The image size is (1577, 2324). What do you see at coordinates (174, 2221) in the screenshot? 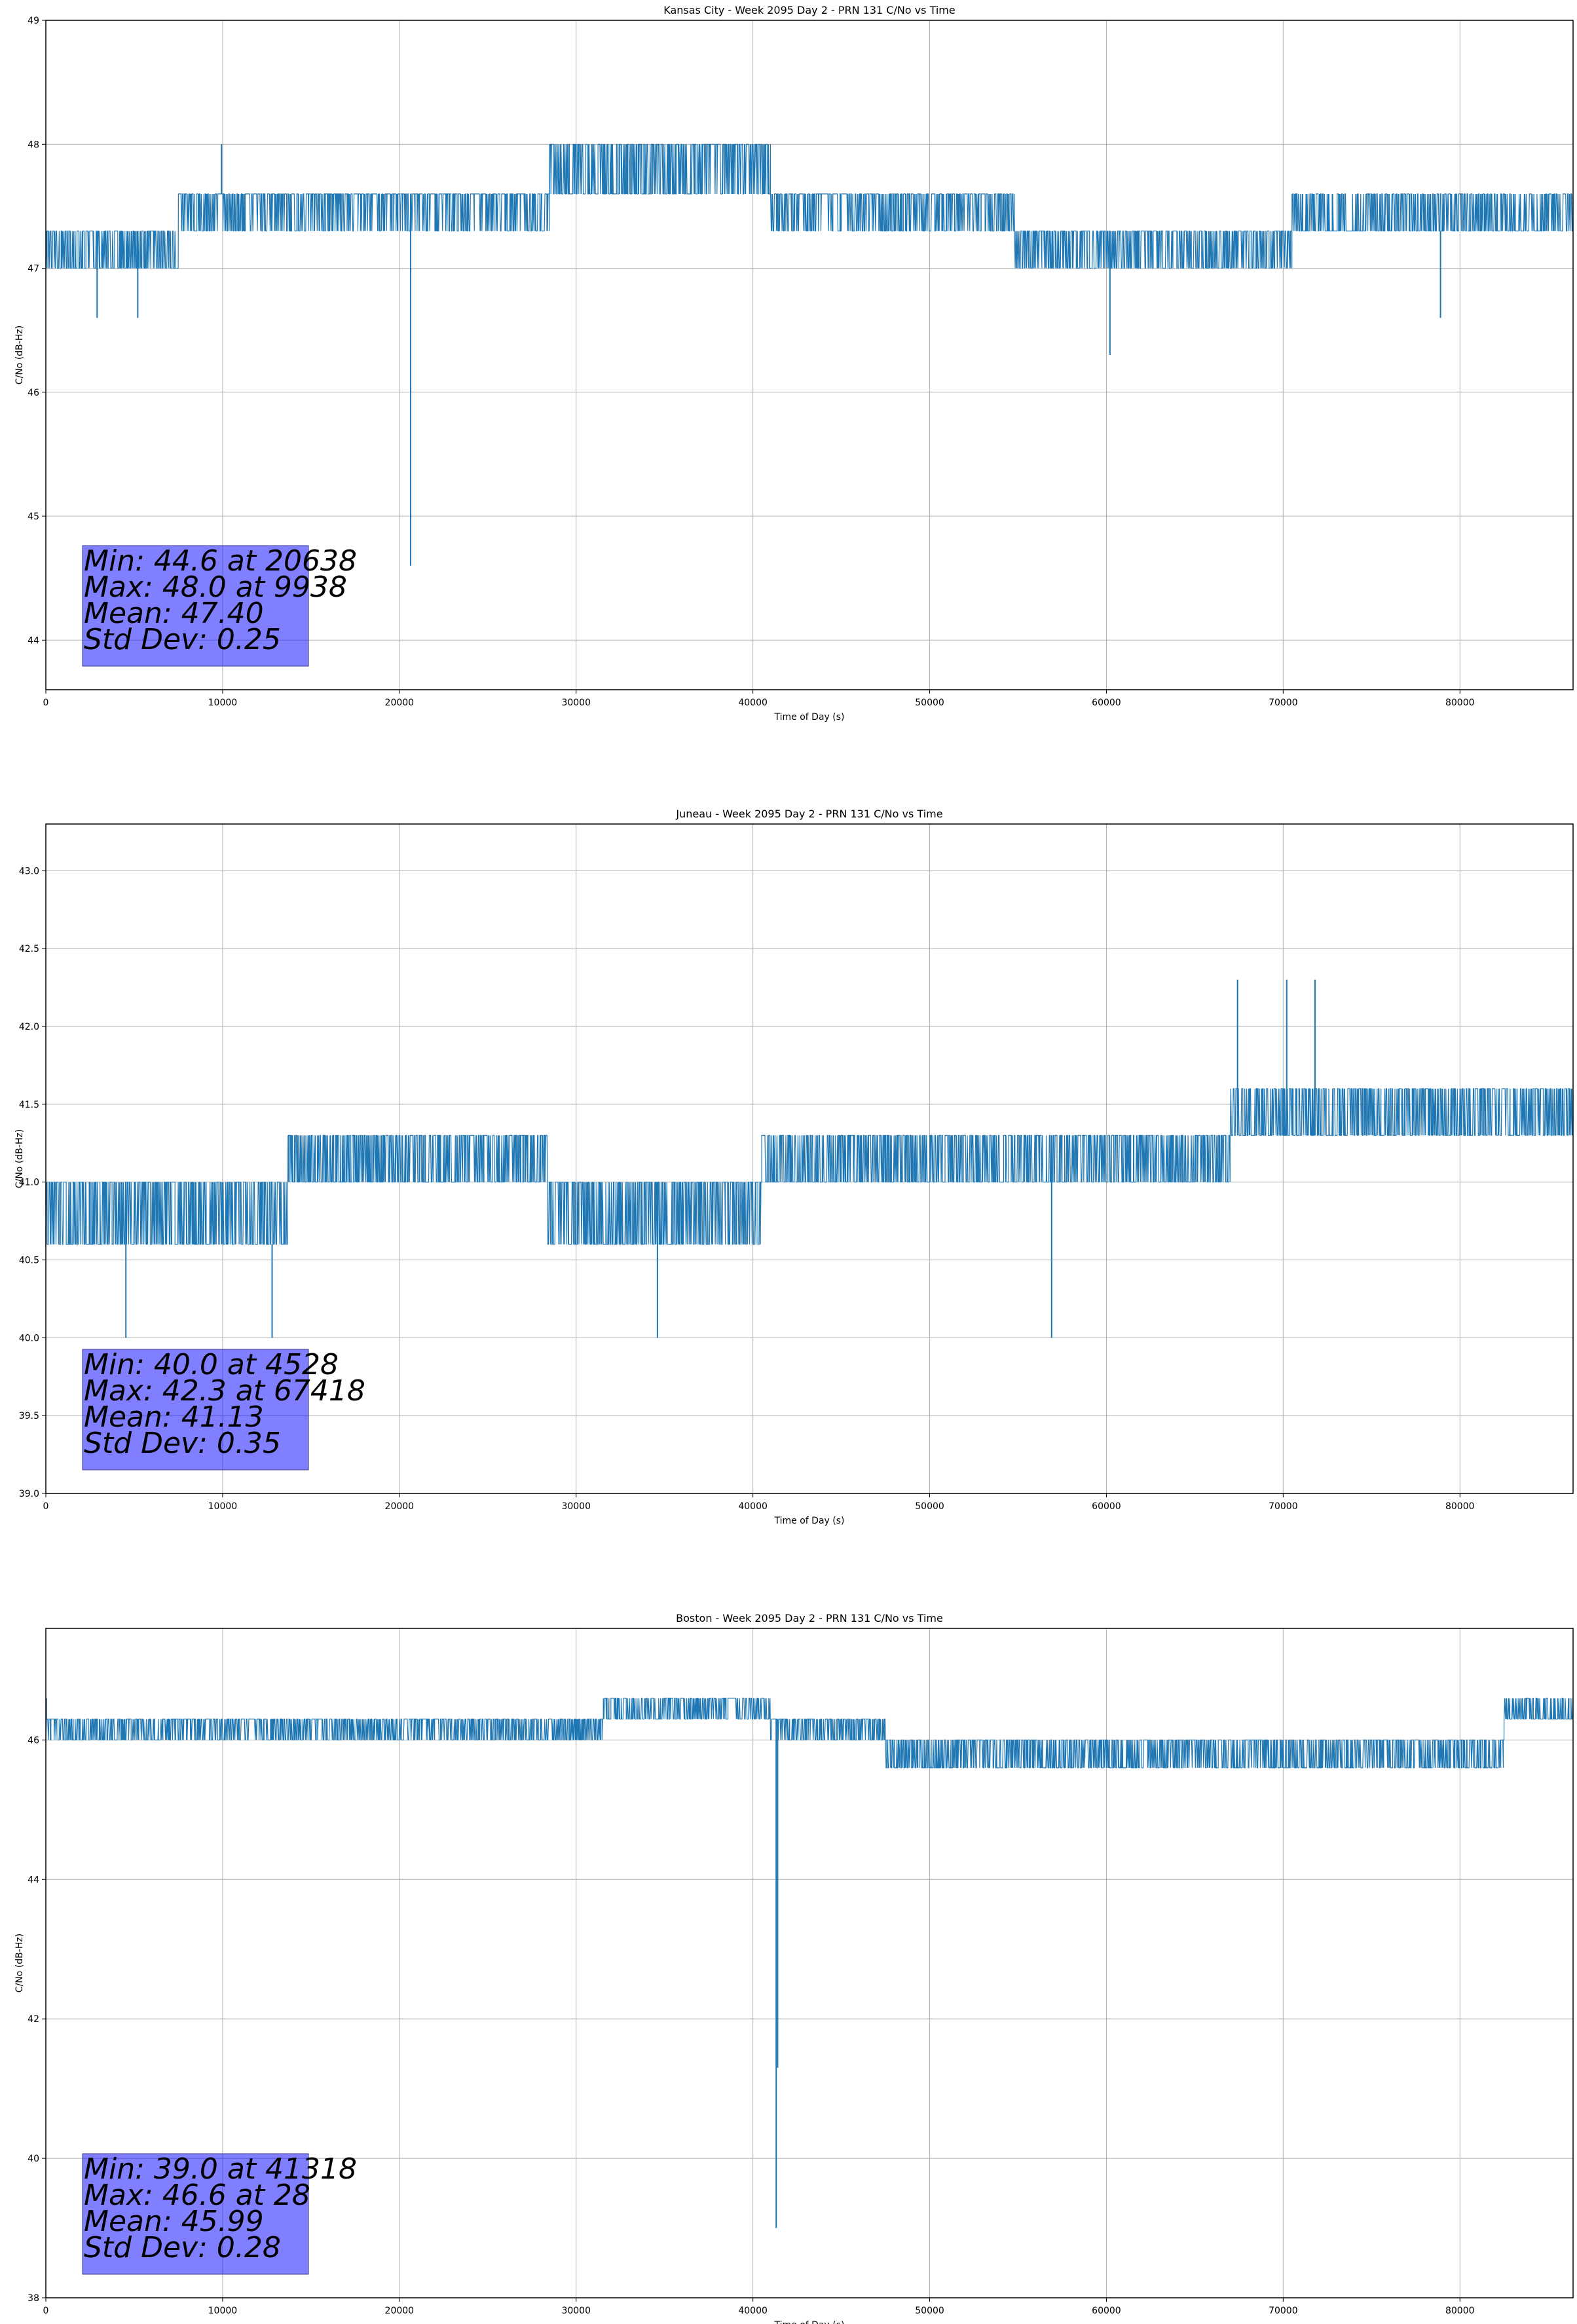
I see `stats-line: Mean: 45.99` at bounding box center [174, 2221].